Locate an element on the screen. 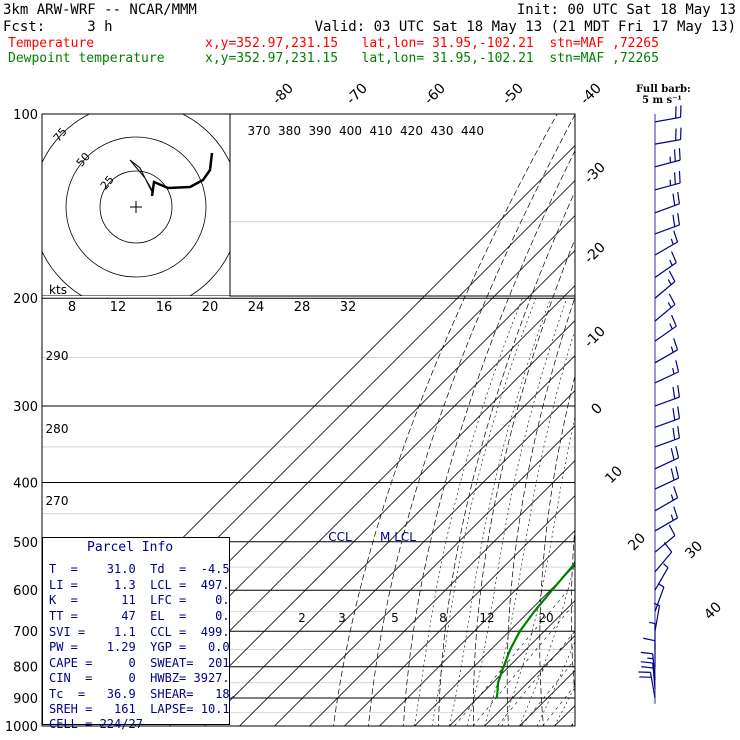  isotherm-label: 20 is located at coordinates (637, 542).